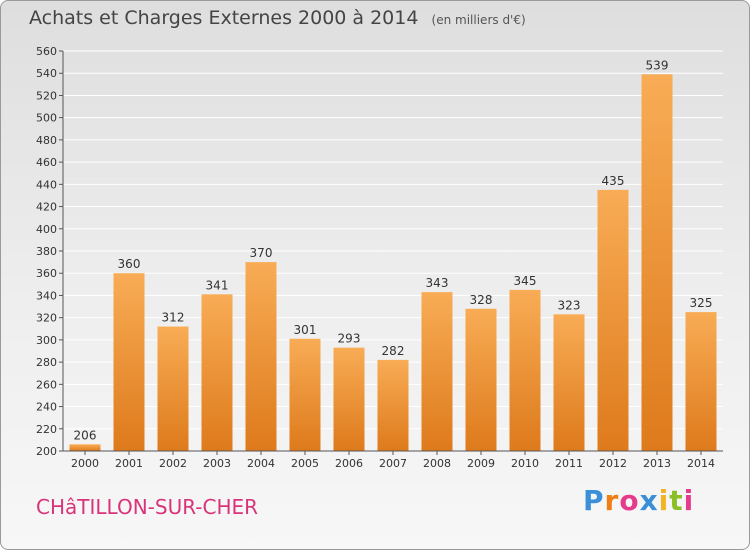  What do you see at coordinates (46, 362) in the screenshot?
I see `y-tick-label: 280` at bounding box center [46, 362].